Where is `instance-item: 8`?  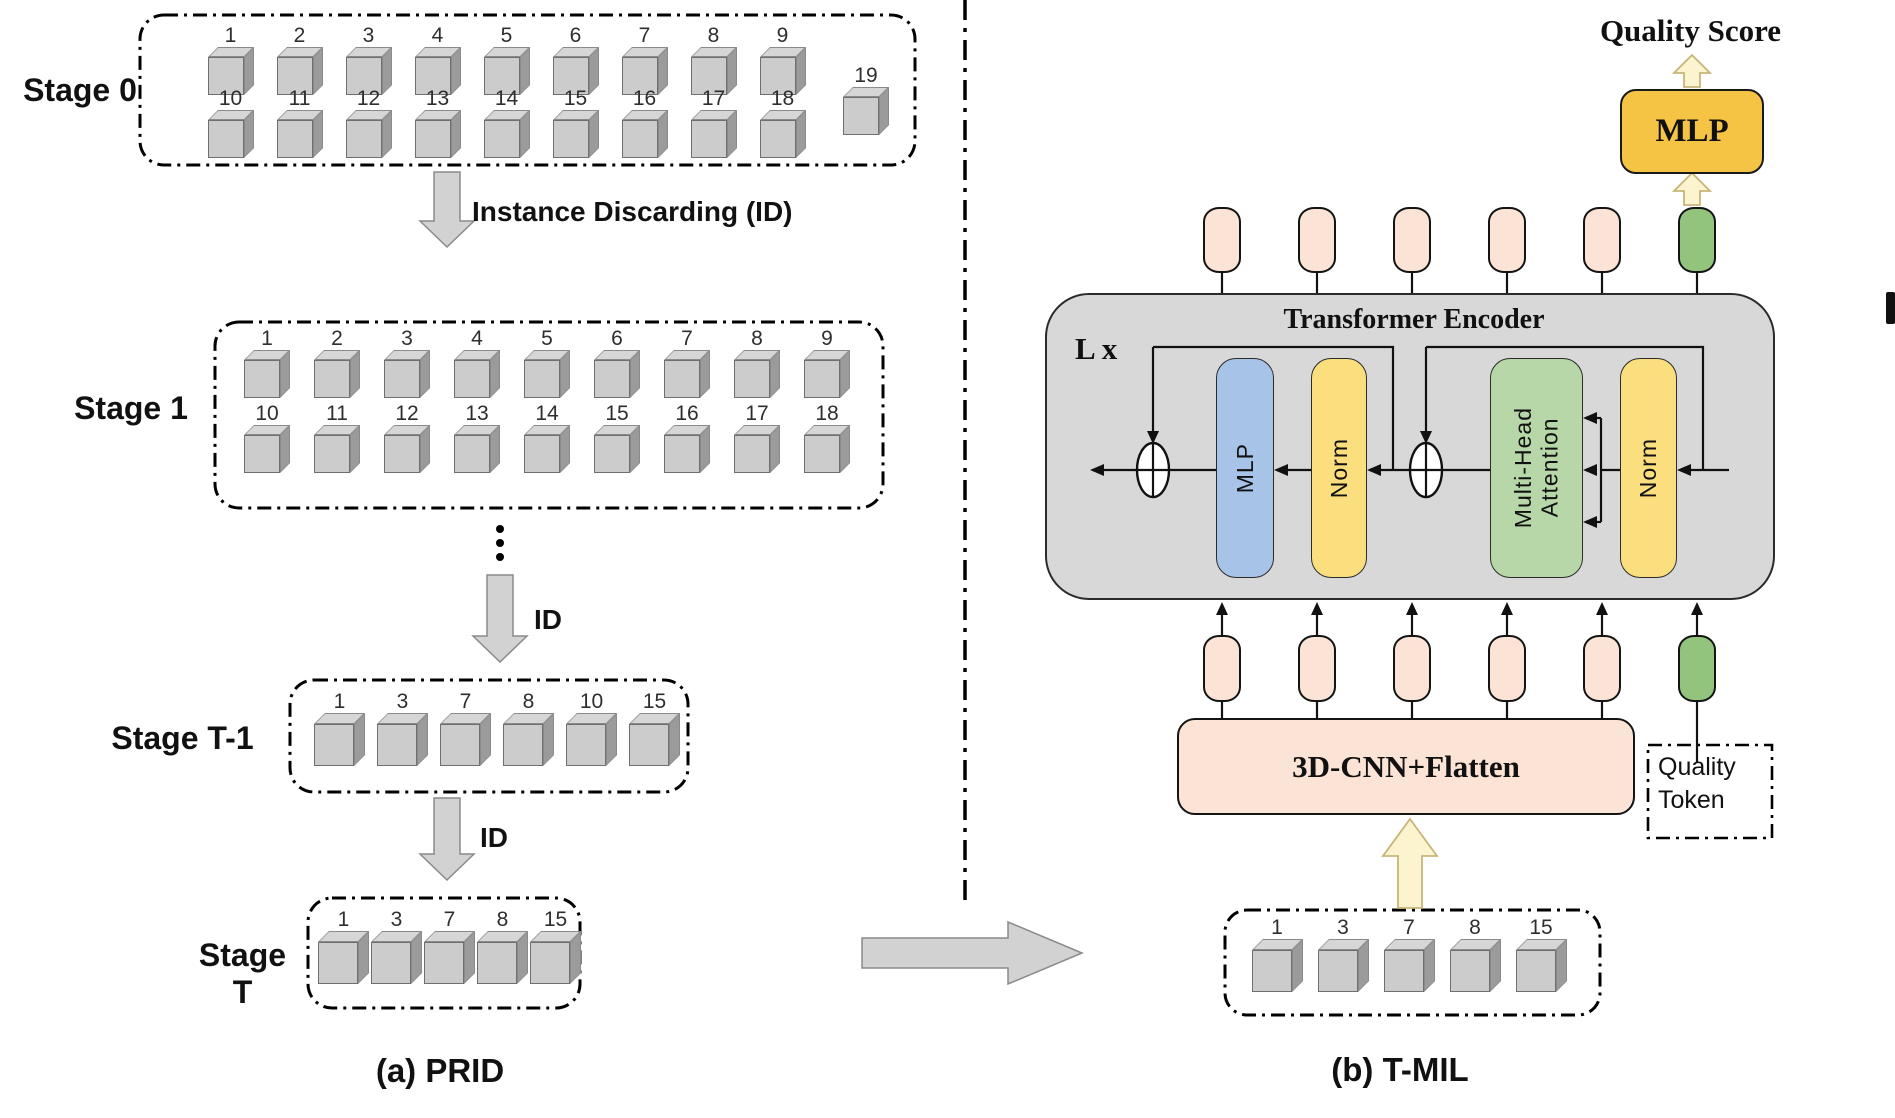 instance-item: 8 is located at coordinates (528, 728).